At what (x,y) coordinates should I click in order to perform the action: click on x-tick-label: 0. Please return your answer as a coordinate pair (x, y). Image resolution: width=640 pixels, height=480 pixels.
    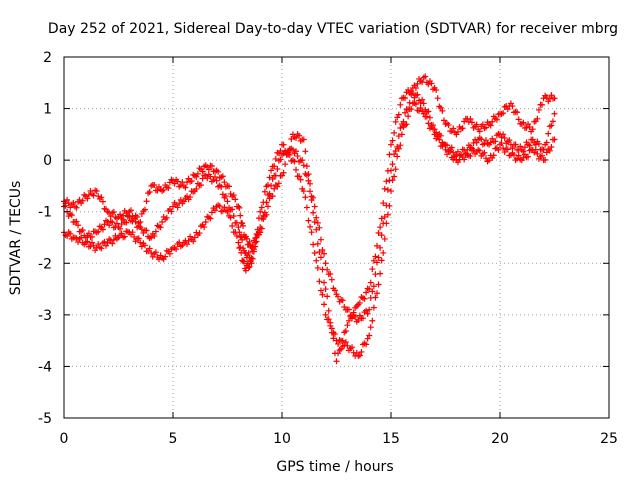
    Looking at the image, I should click on (64, 439).